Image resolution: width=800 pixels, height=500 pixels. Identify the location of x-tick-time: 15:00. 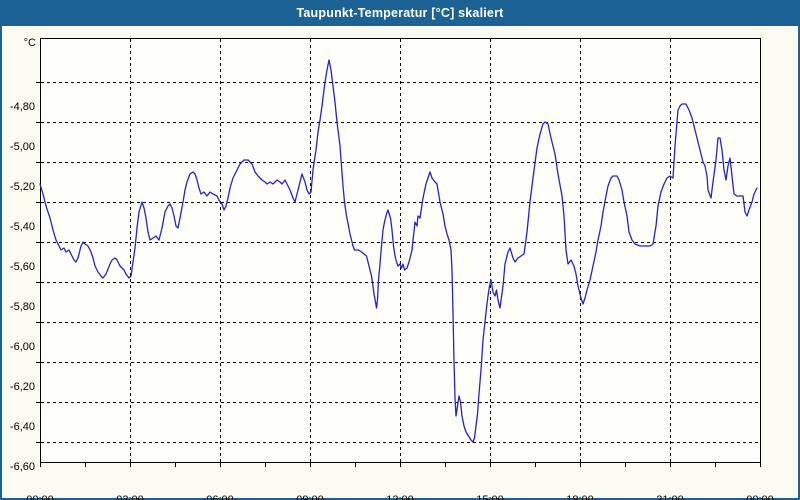
(490, 497).